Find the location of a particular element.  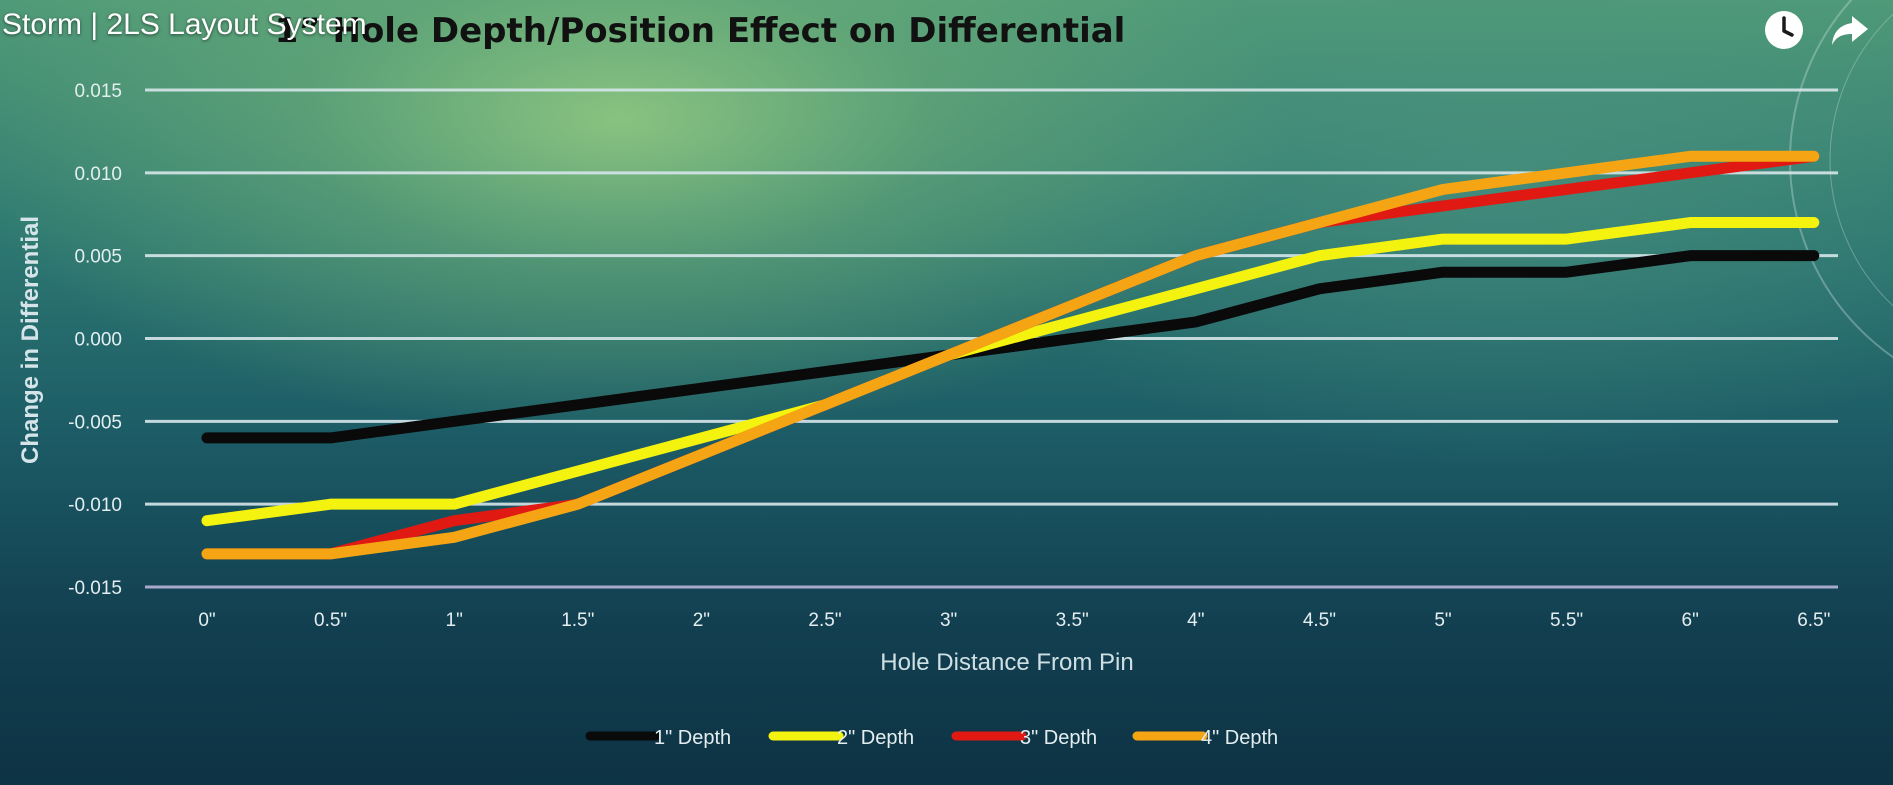

y-tick-label: -0.015 is located at coordinates (95, 588).